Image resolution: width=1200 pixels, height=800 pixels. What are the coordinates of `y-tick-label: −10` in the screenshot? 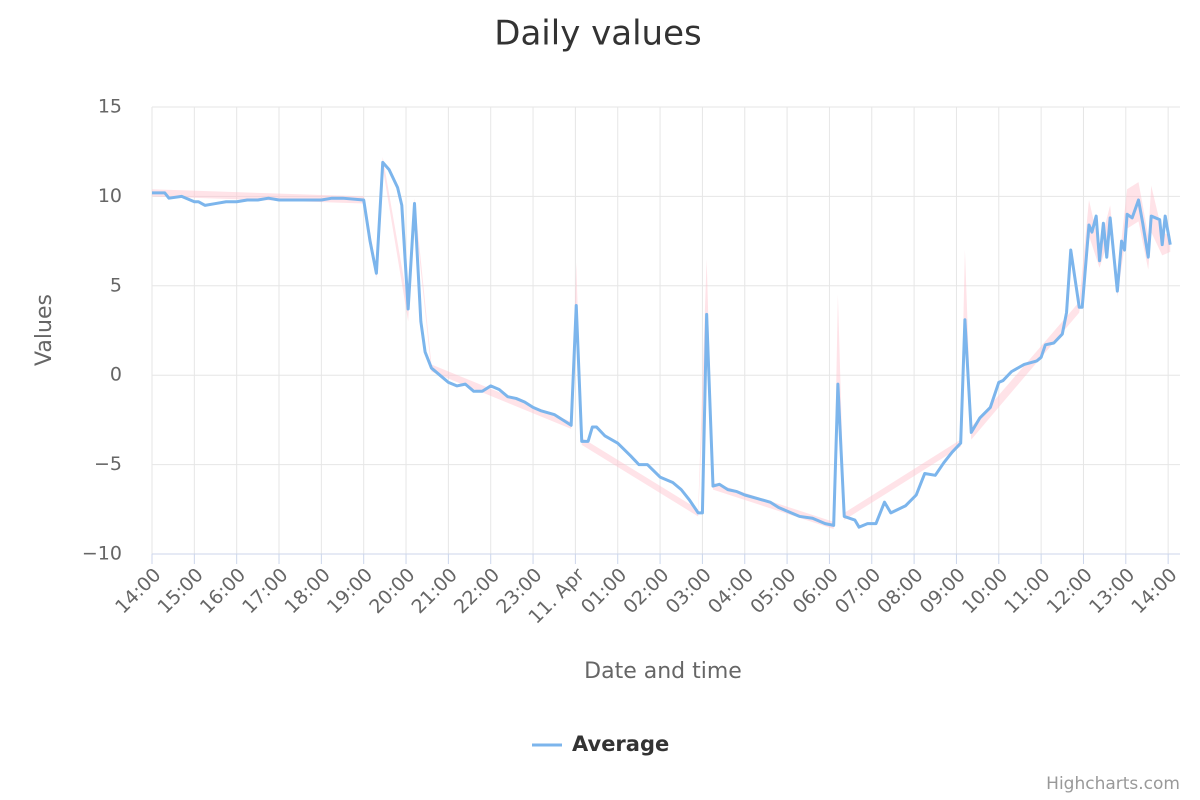 It's located at (102, 554).